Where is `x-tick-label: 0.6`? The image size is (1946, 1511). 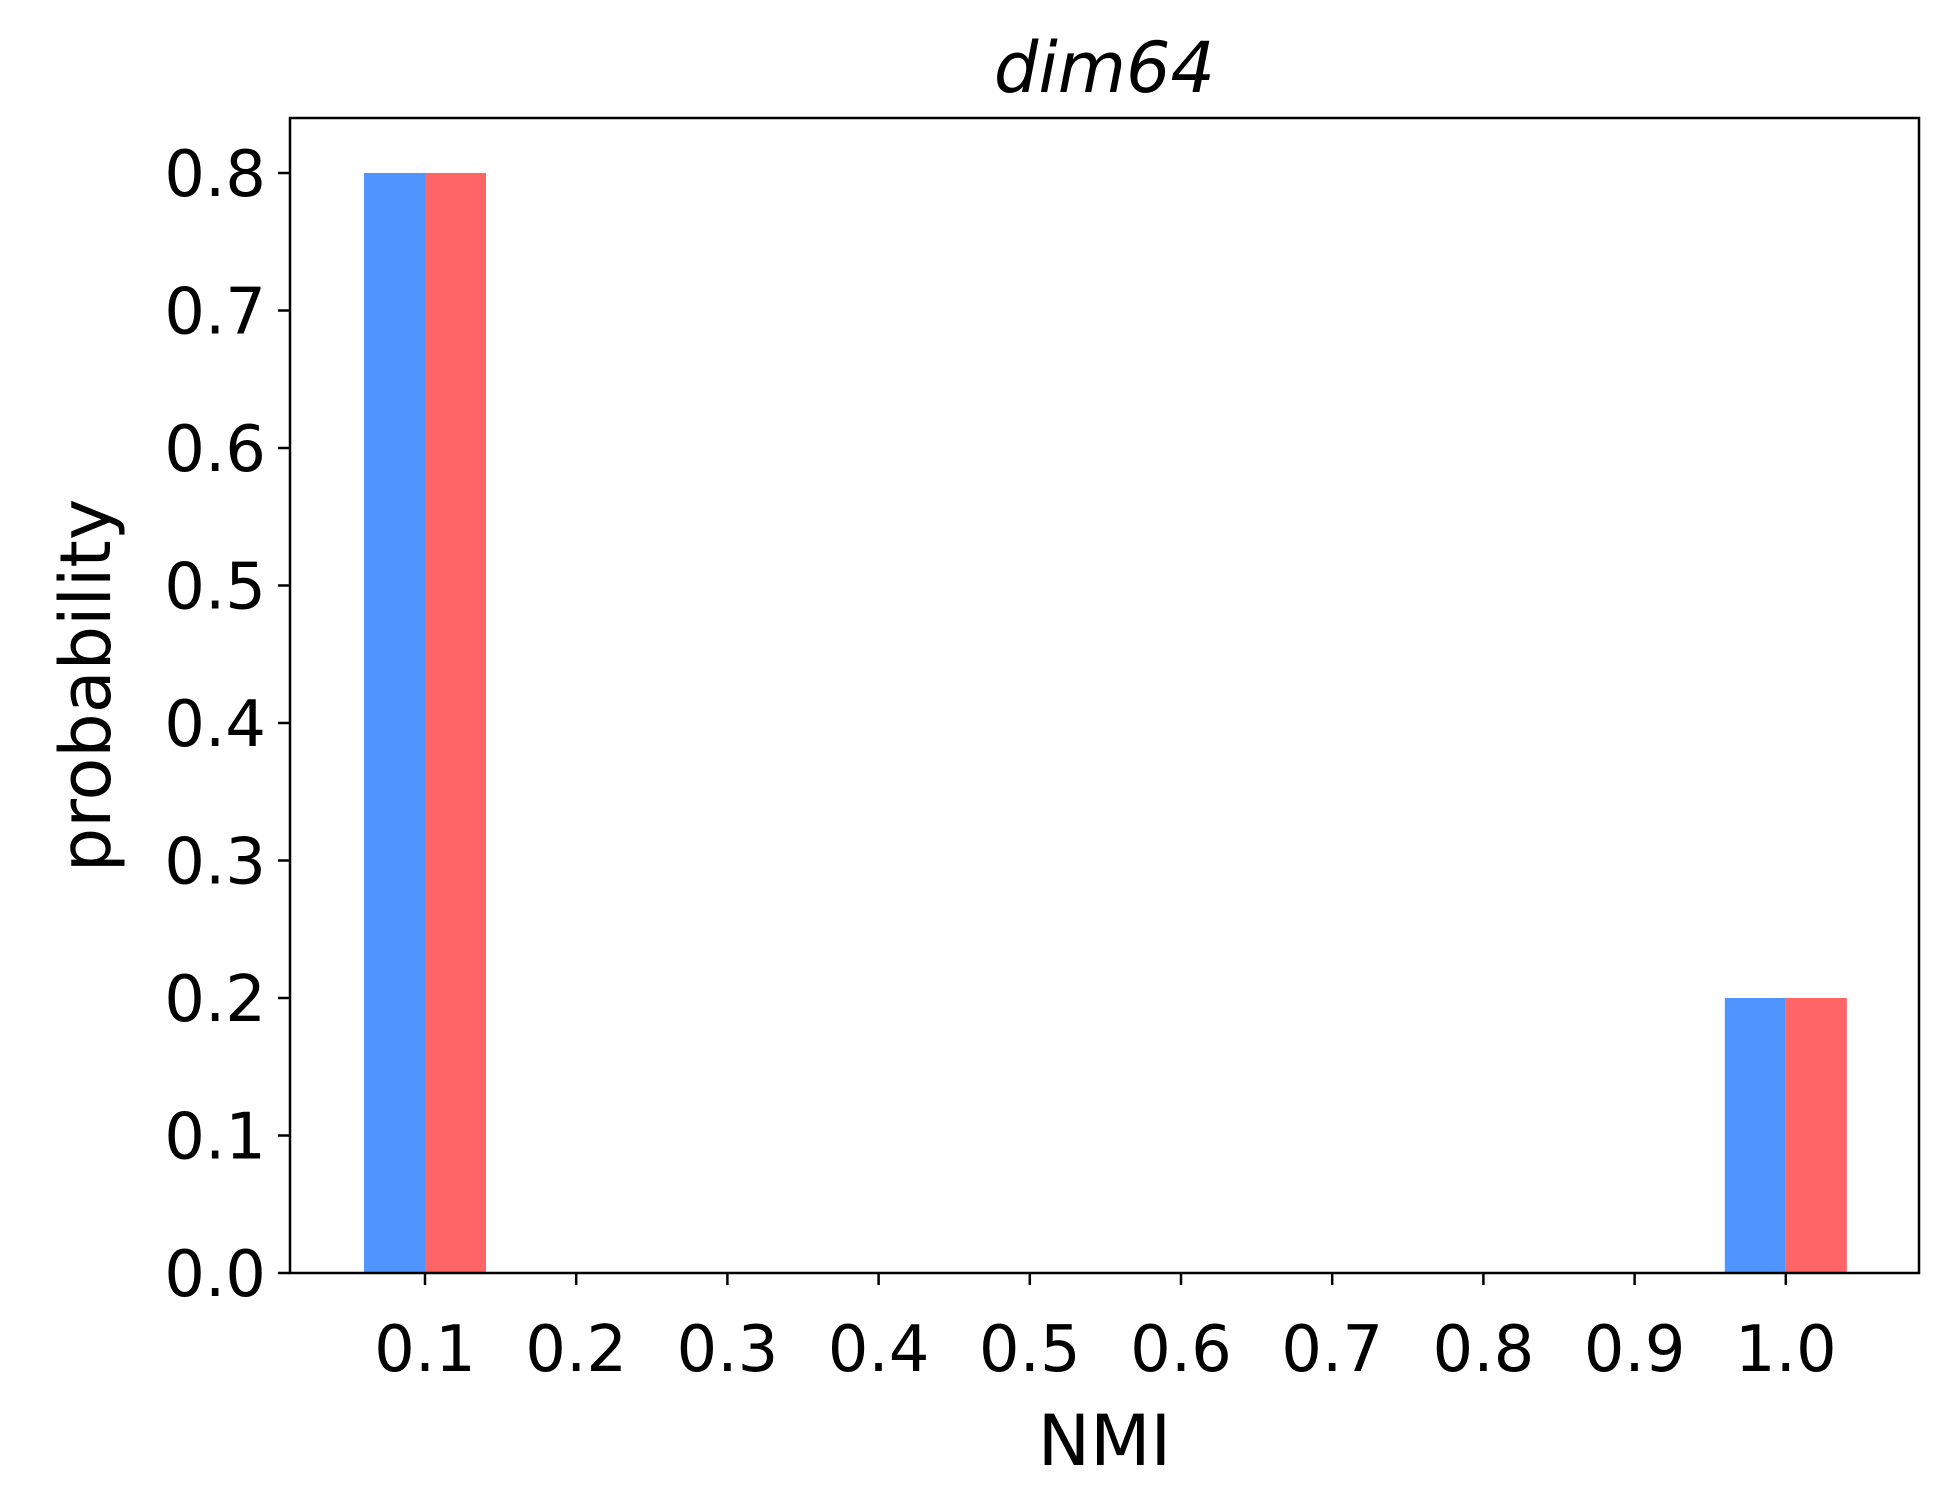
x-tick-label: 0.6 is located at coordinates (1181, 1350).